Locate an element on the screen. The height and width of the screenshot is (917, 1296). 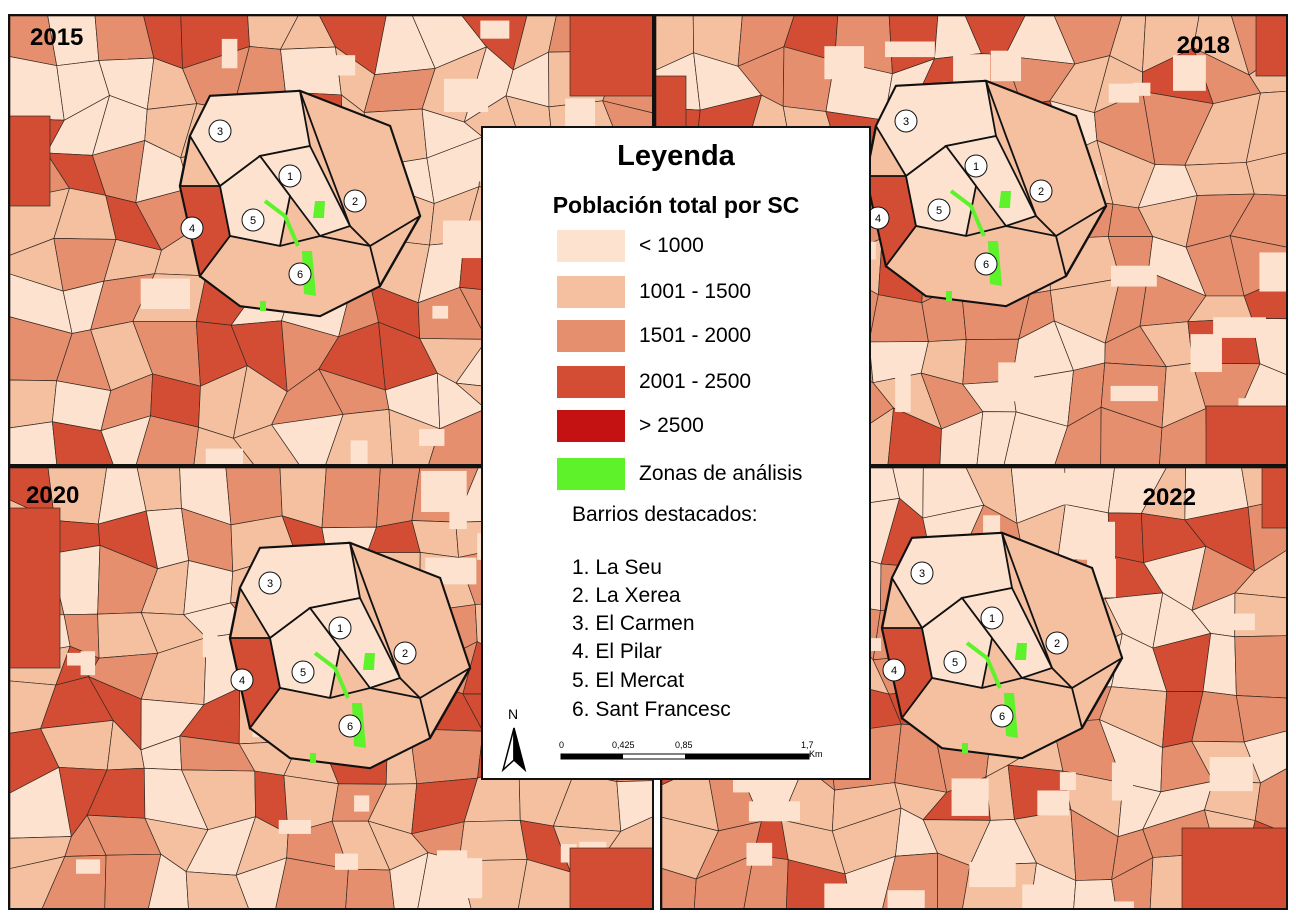
barrio-item: 1. La Seu is located at coordinates (617, 567).